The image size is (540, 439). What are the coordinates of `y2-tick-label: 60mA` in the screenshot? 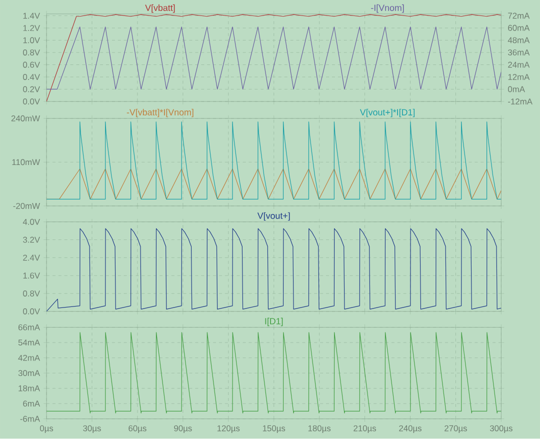 It's located at (519, 28).